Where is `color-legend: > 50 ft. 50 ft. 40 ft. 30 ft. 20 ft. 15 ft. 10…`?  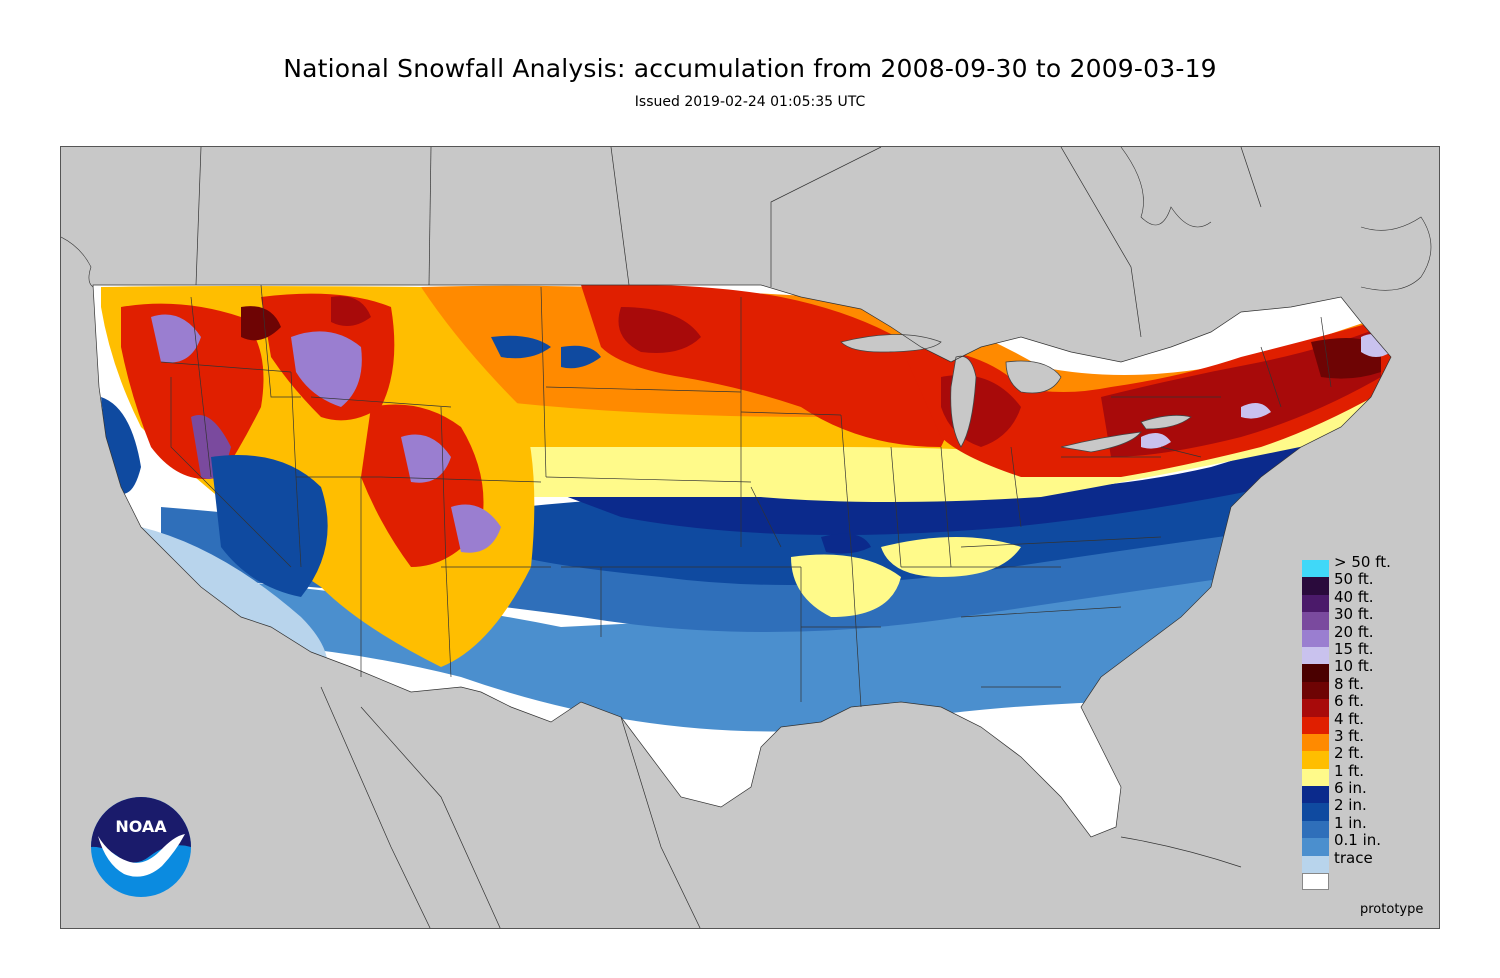
color-legend: > 50 ft. 50 ft. 40 ft. 30 ft. 20 ft. 15 ft. 10… is located at coordinates (1362, 722).